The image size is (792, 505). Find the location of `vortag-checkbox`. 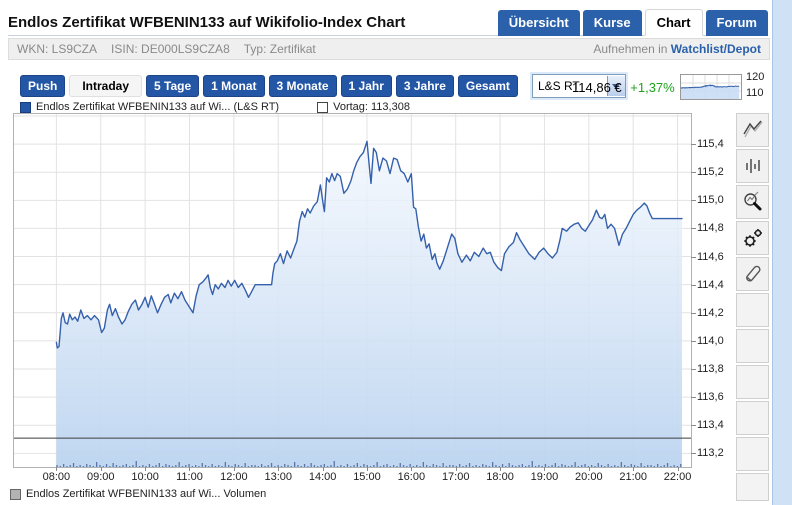

vortag-checkbox is located at coordinates (323, 107).